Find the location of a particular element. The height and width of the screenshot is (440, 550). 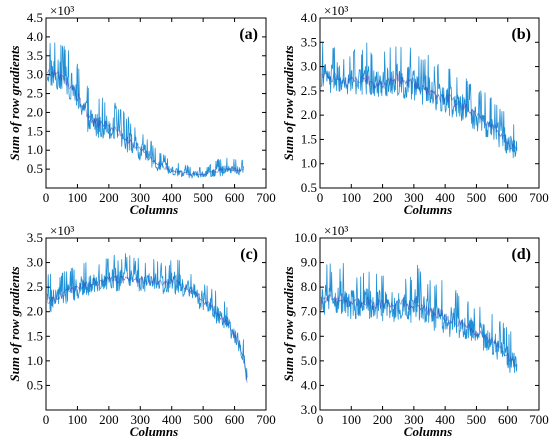

panel-label: (b) is located at coordinates (521, 34).